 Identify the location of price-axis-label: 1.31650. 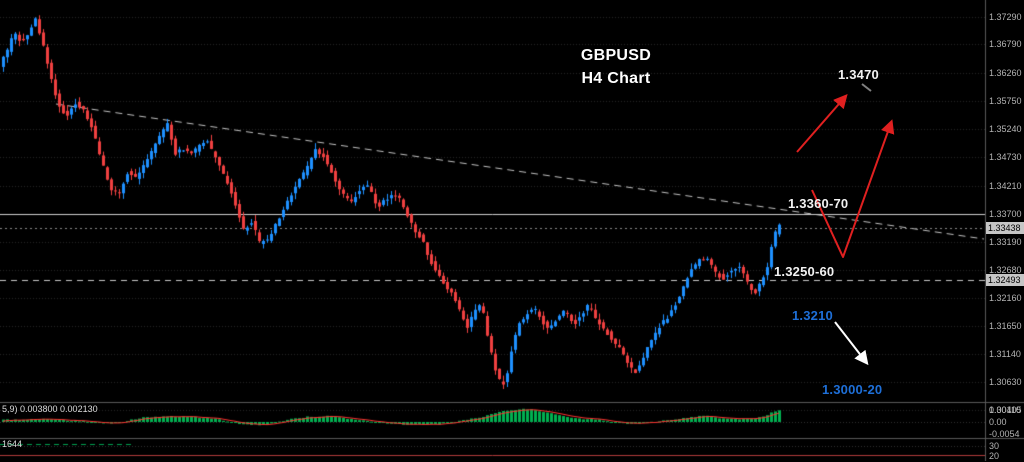
(1005, 326).